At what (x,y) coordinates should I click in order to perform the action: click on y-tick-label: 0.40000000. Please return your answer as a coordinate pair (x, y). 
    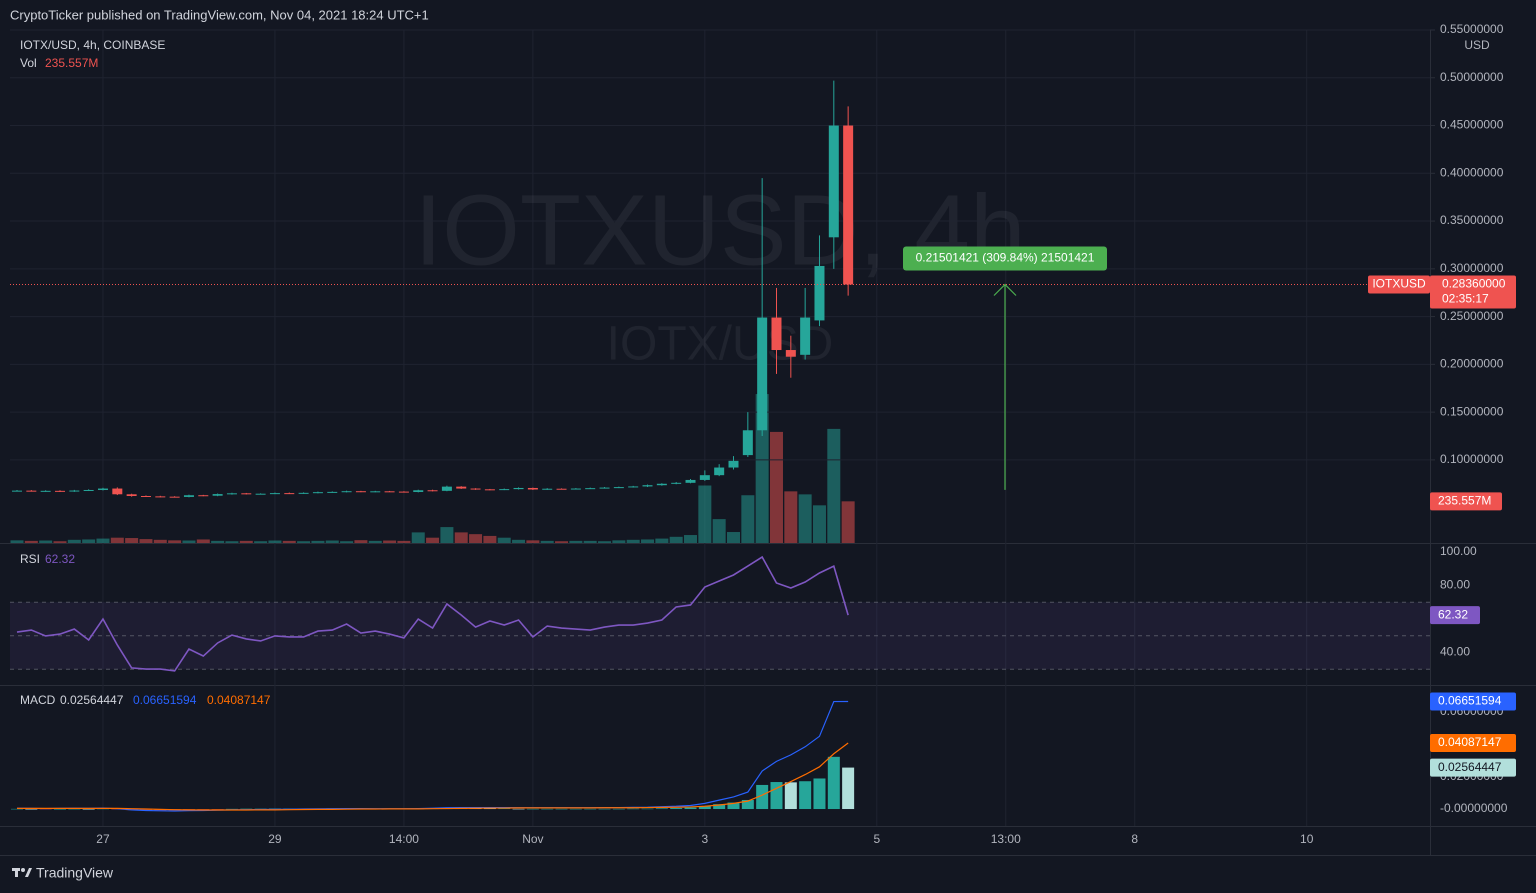
    Looking at the image, I should click on (1472, 172).